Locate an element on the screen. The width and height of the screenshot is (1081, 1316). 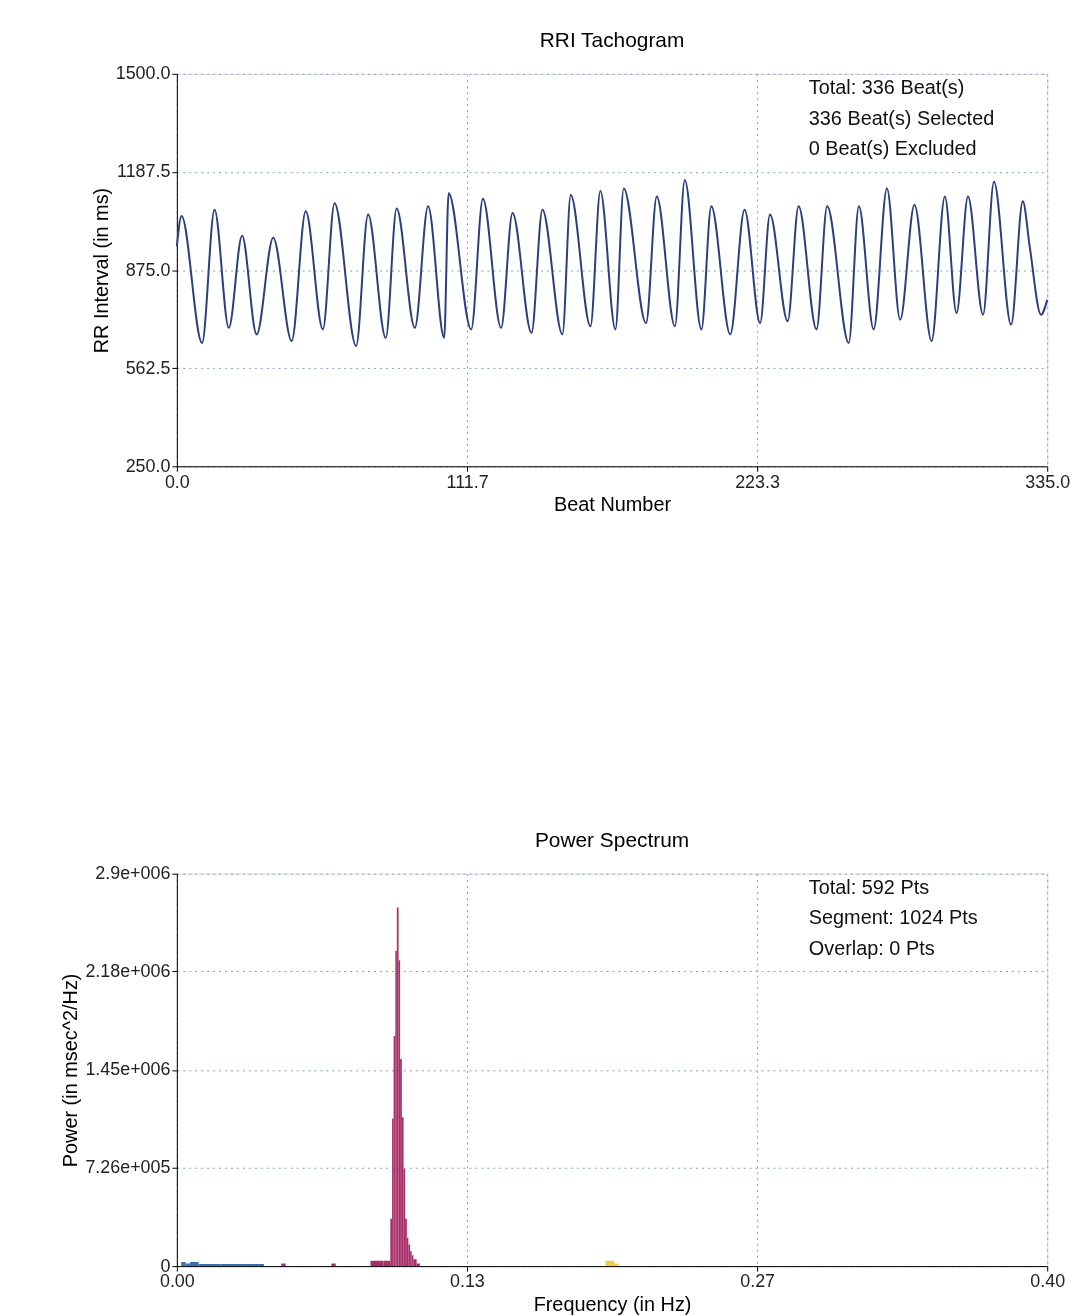
chart-title: Power Spectrum is located at coordinates (612, 839).